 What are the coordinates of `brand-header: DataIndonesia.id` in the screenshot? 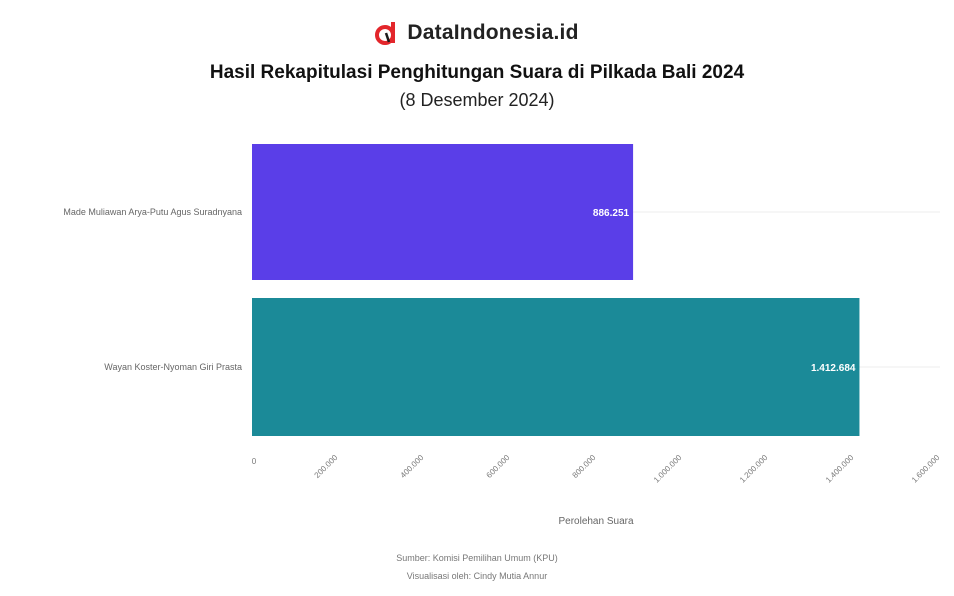 It's located at (477, 33).